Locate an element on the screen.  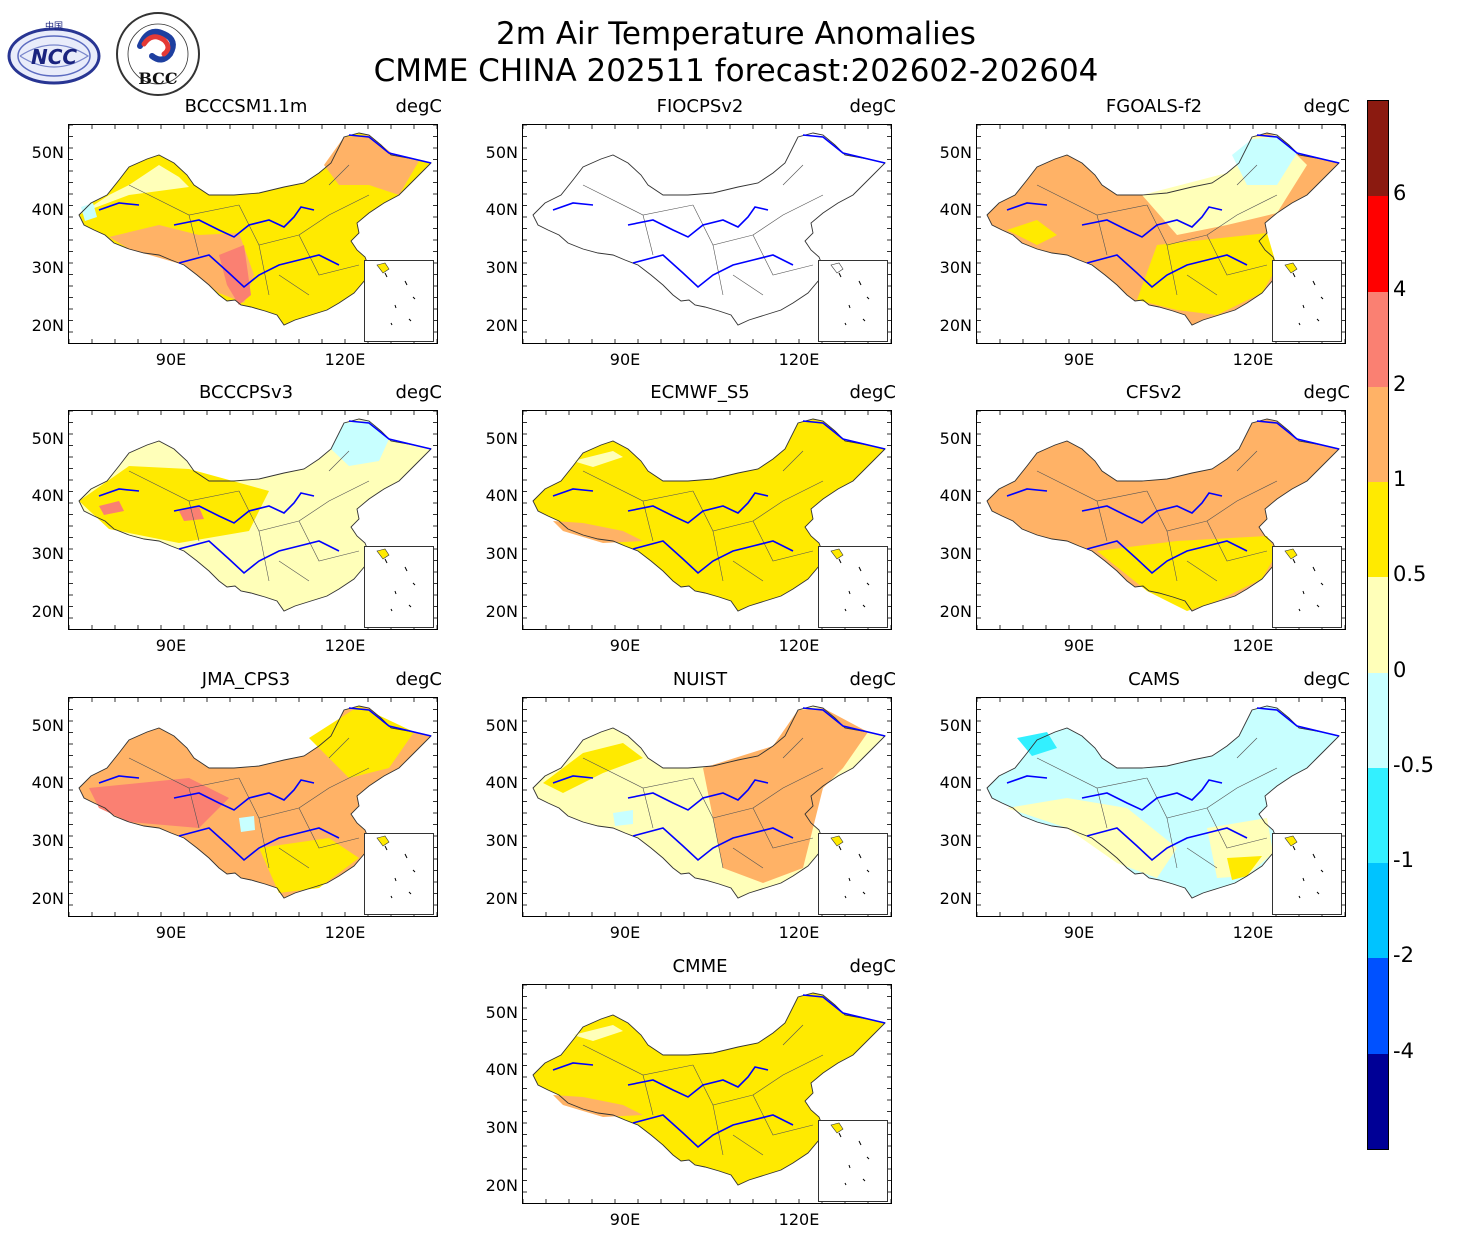
map-panel: CAMS degC 50N 40N 30N 20N 90E 120E is located at coordinates (1145, 805).